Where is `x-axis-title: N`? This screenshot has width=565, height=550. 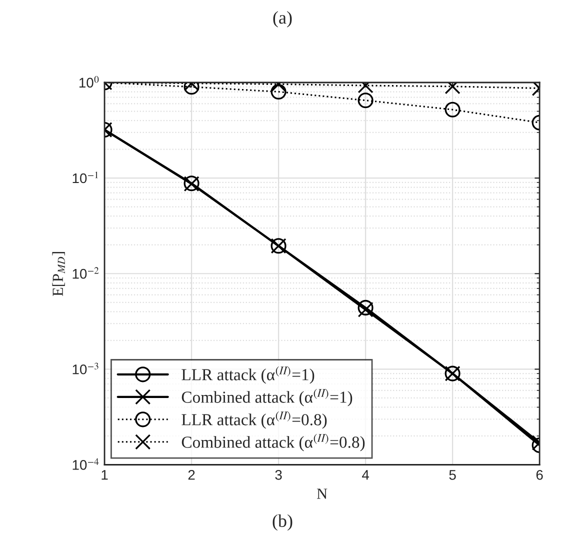 x-axis-title: N is located at coordinates (322, 493).